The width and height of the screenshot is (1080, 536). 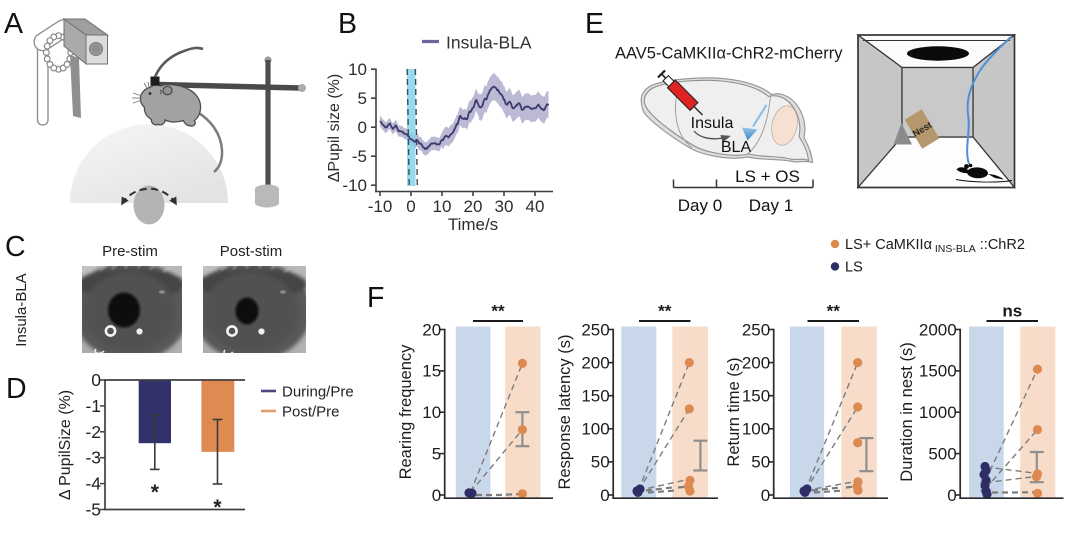 I want to click on svg-text: -2, so click(x=93, y=432).